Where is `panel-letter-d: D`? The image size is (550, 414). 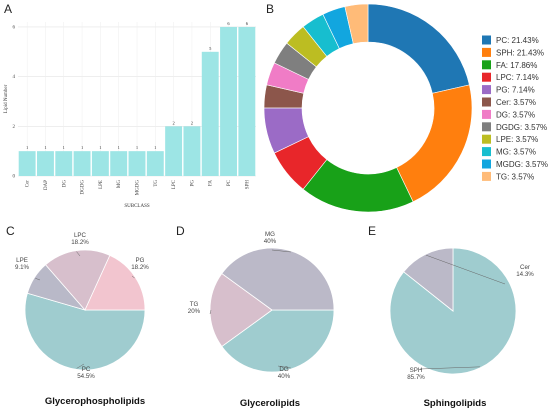 panel-letter-d: D is located at coordinates (180, 231).